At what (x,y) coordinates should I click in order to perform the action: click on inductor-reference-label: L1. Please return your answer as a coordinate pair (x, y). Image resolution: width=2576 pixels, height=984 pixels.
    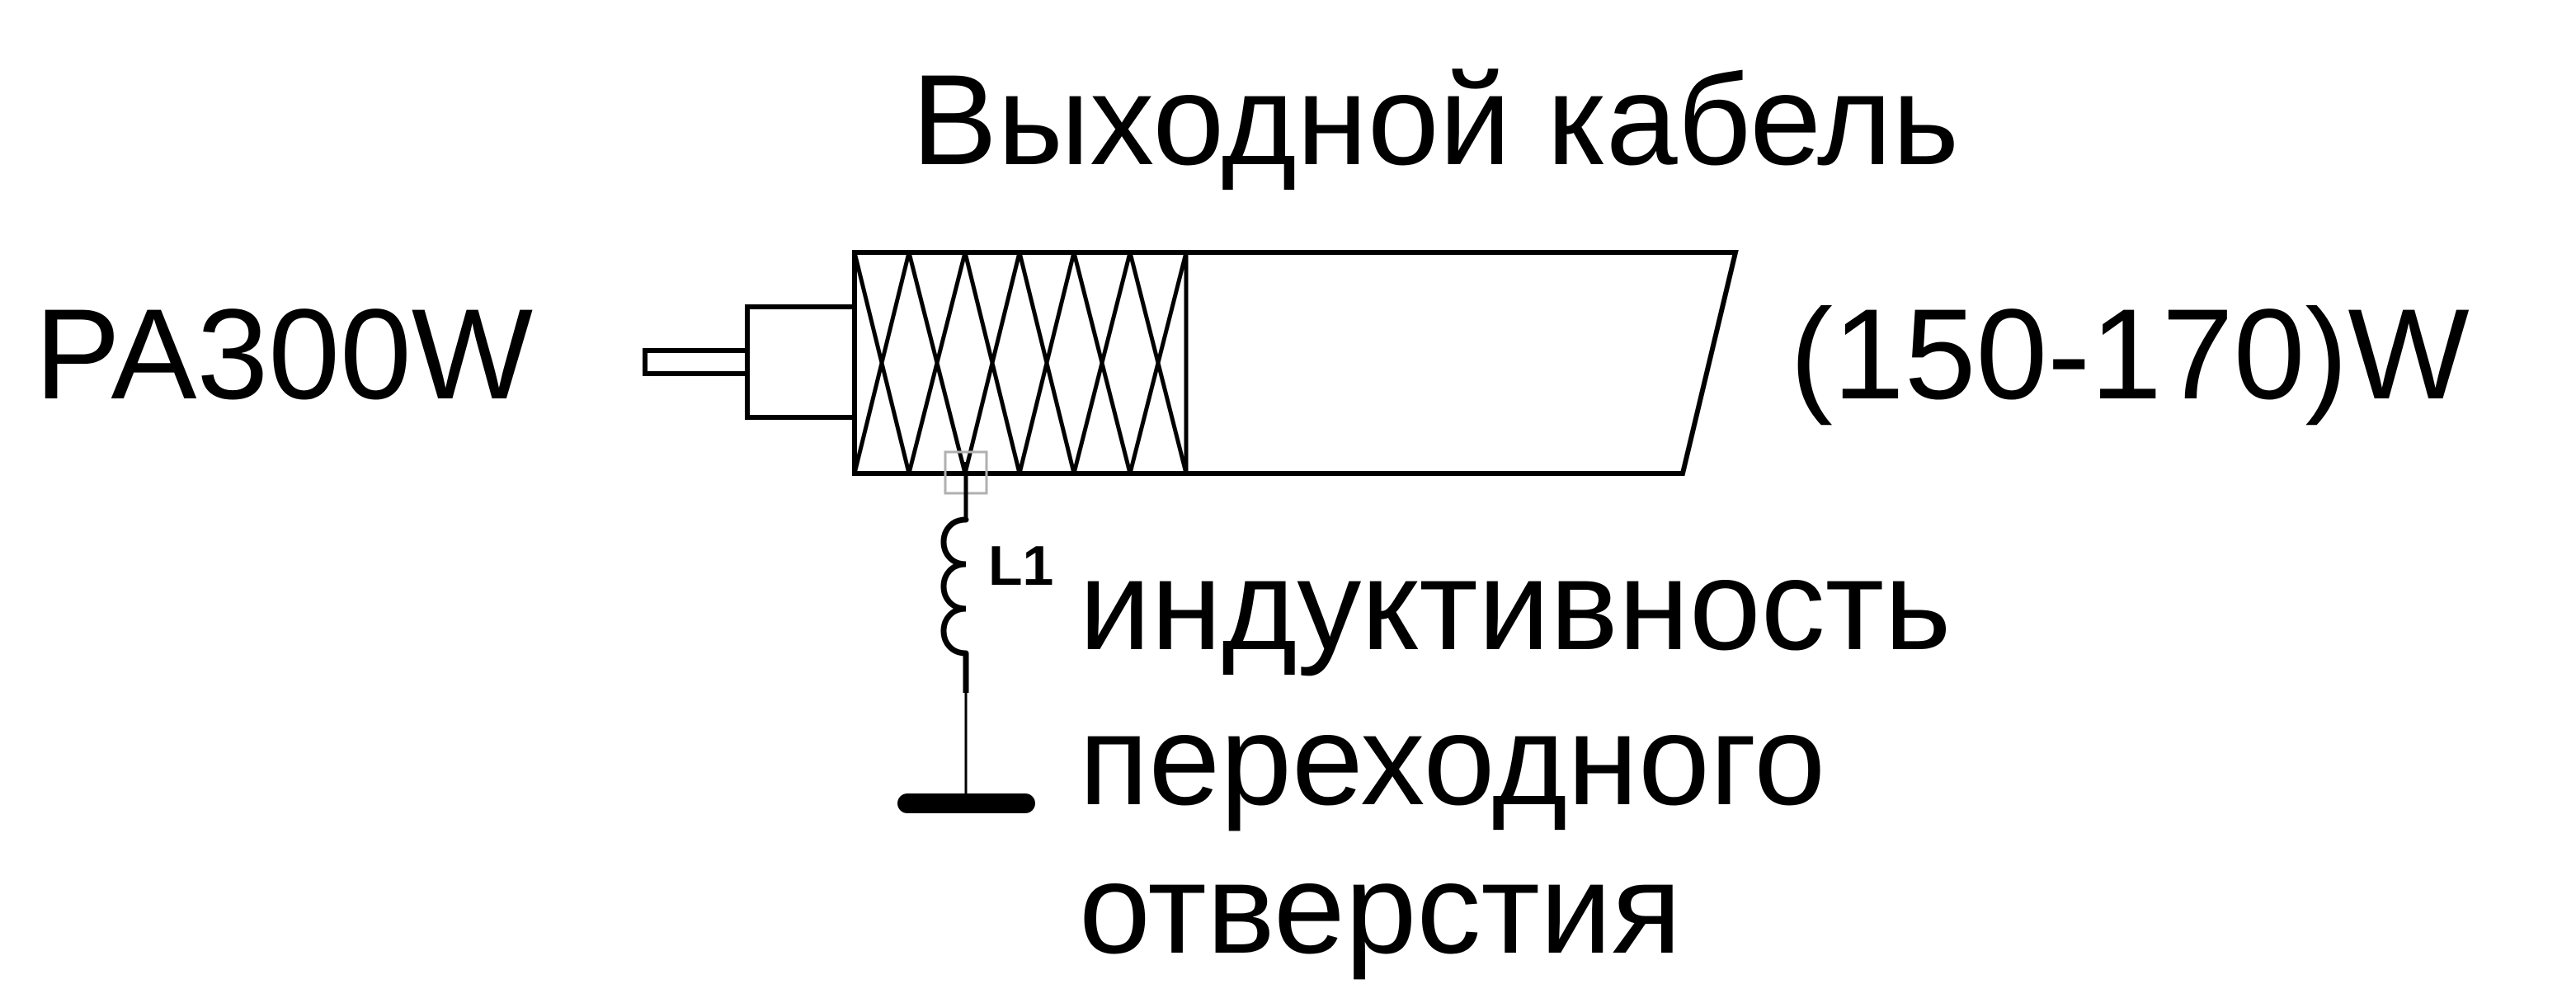
    Looking at the image, I should click on (1021, 565).